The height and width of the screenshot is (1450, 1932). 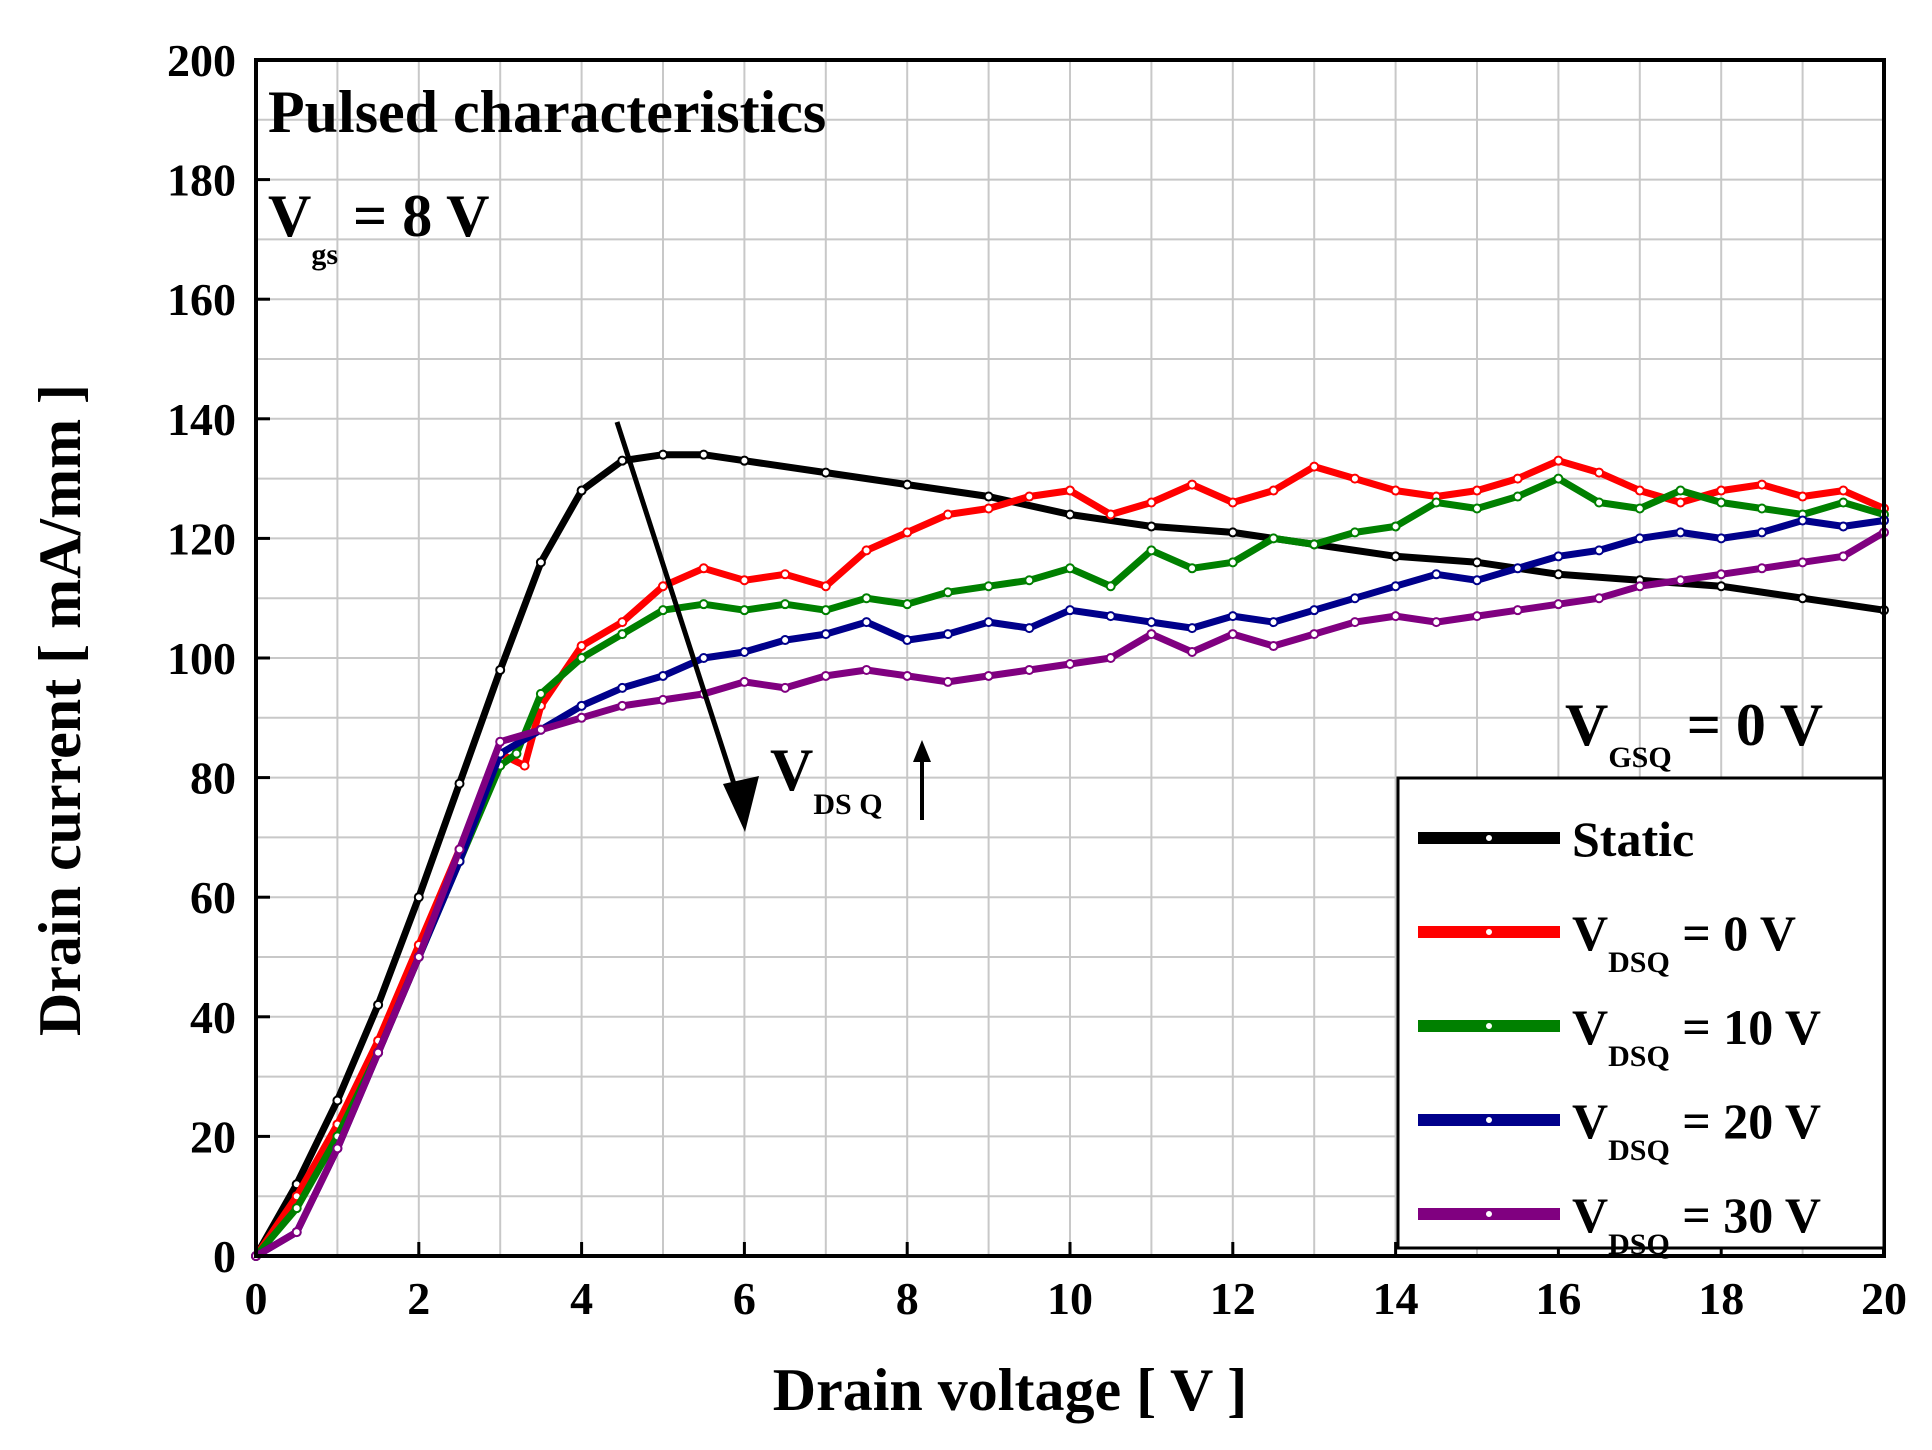 I want to click on x-tick-label: 8, so click(x=907, y=1298).